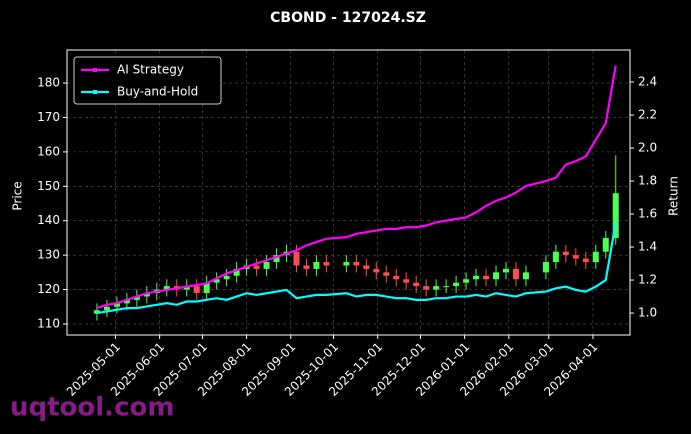  Describe the element at coordinates (150, 70) in the screenshot. I see `legend-label: AI Strategy` at that location.